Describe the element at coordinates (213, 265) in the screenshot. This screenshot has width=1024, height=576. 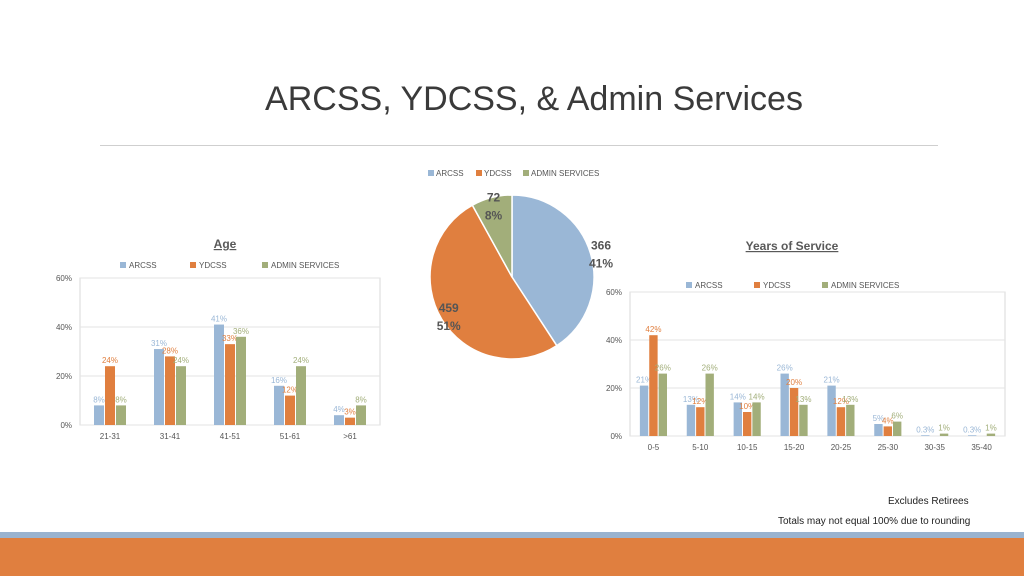
I see `age-legend-label: YDCSS` at that location.